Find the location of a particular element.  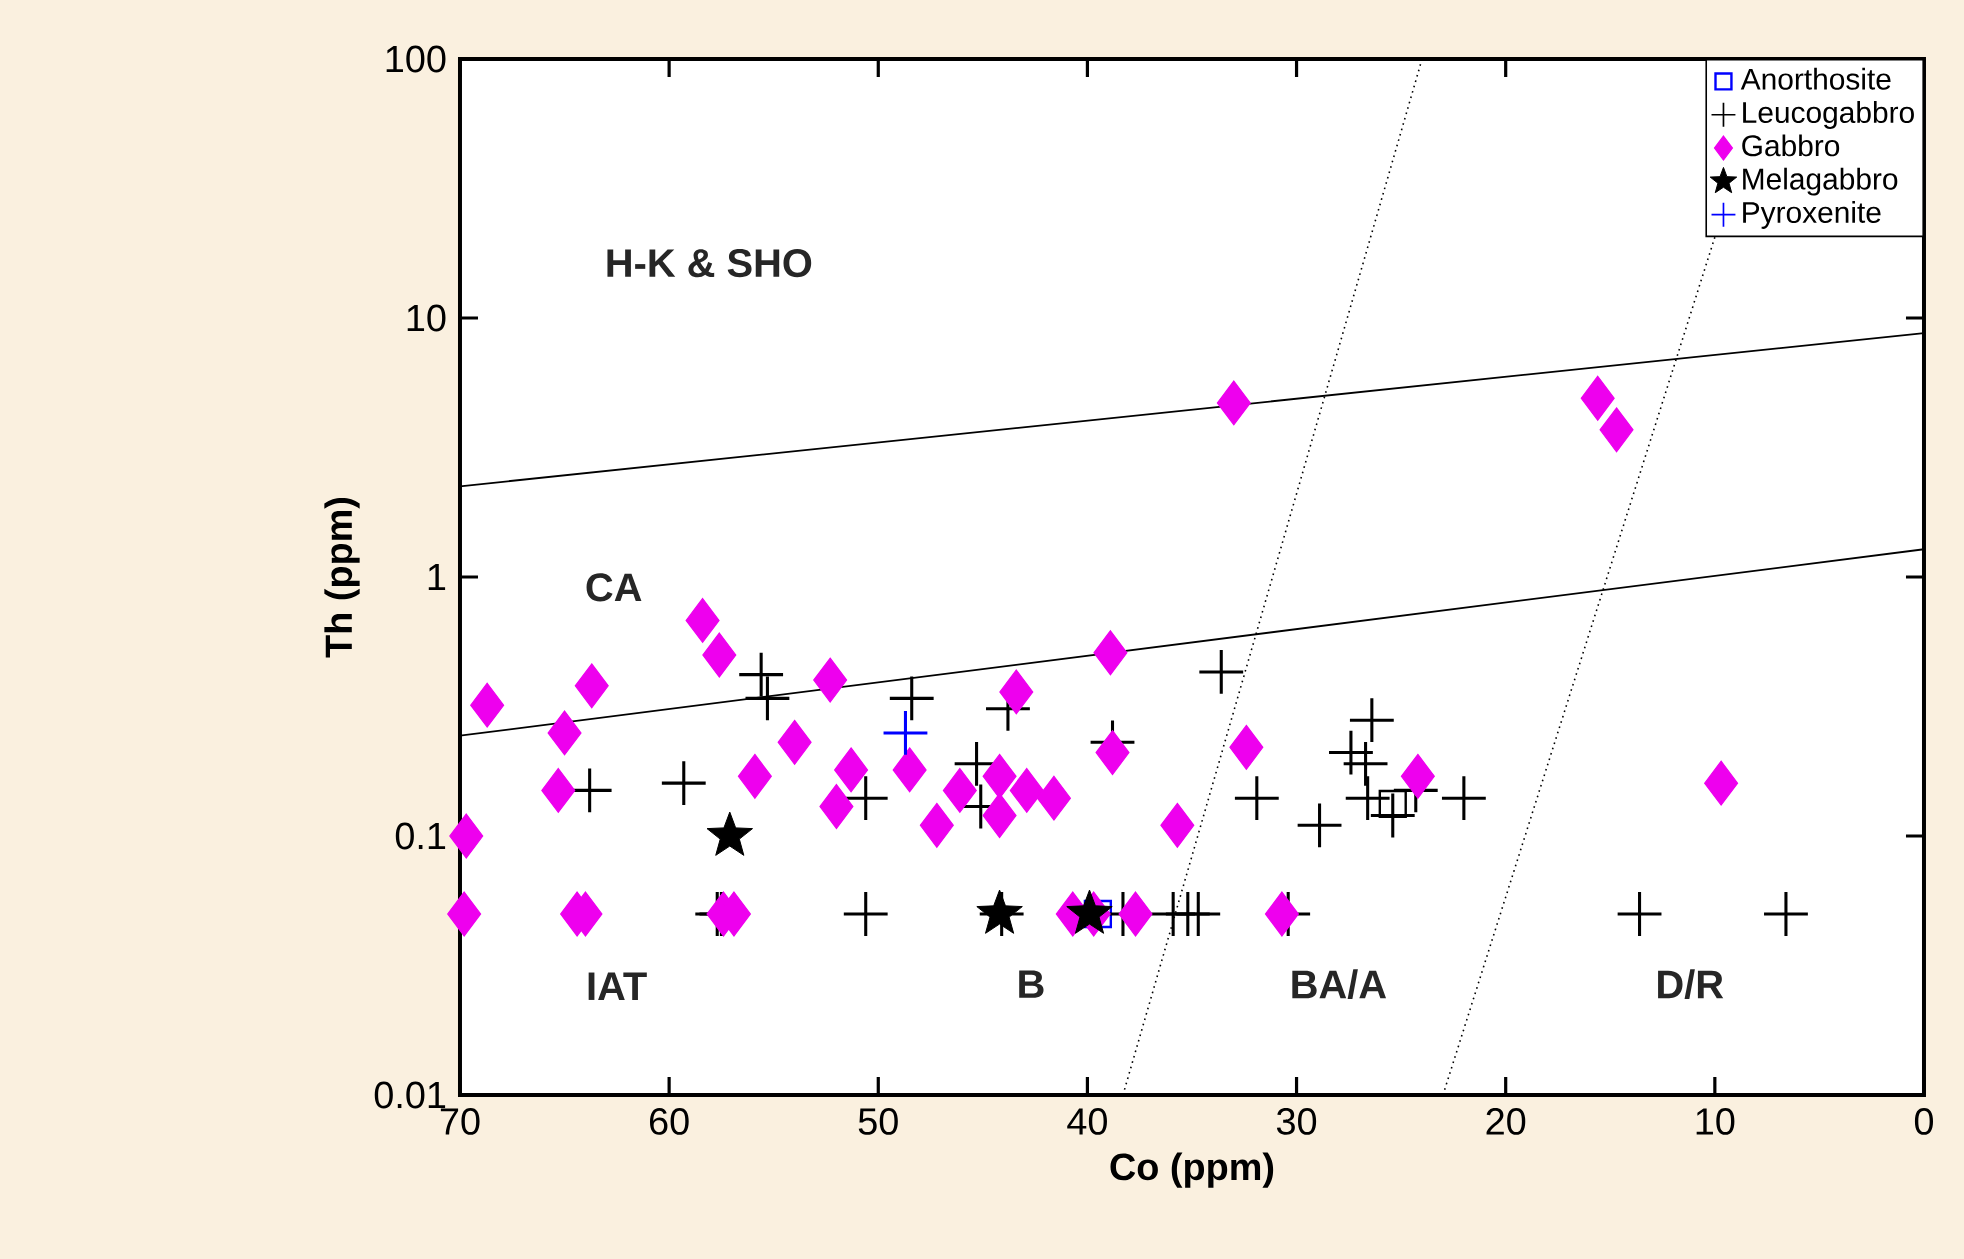

x-tick-label: 10 is located at coordinates (1715, 1121).